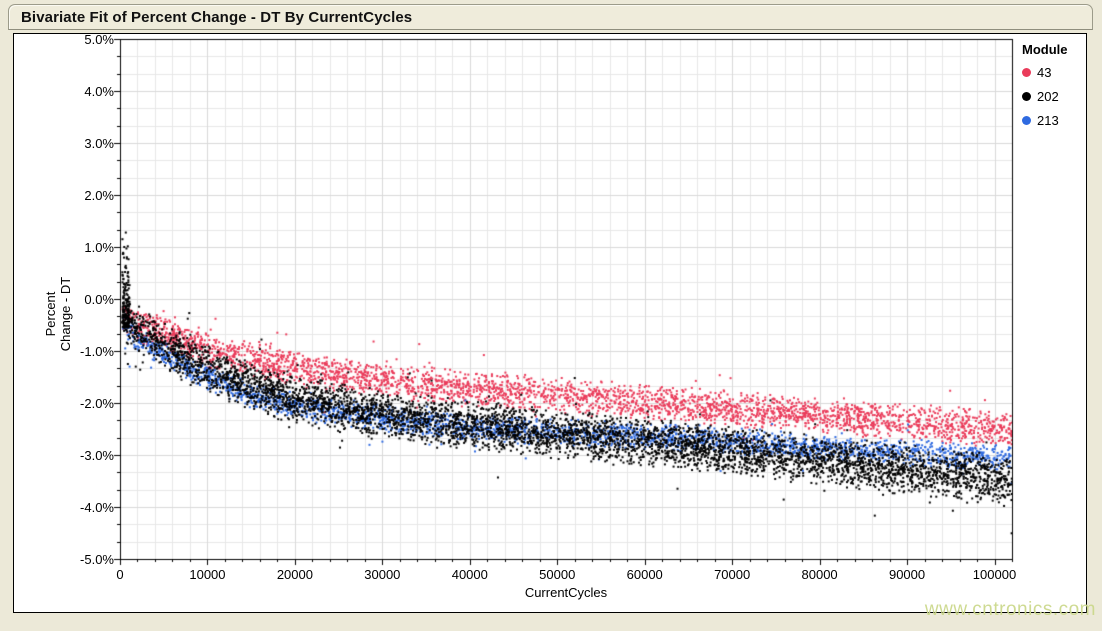 This screenshot has height=631, width=1102. Describe the element at coordinates (207, 574) in the screenshot. I see `x-tick-label: 10000` at that location.